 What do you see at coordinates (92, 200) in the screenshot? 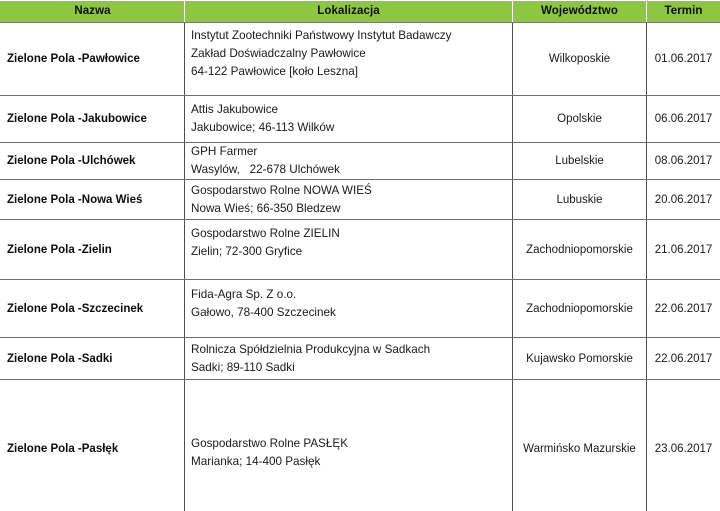
I see `cell-nazwa: Zielone Pola -Nowa Wieś` at bounding box center [92, 200].